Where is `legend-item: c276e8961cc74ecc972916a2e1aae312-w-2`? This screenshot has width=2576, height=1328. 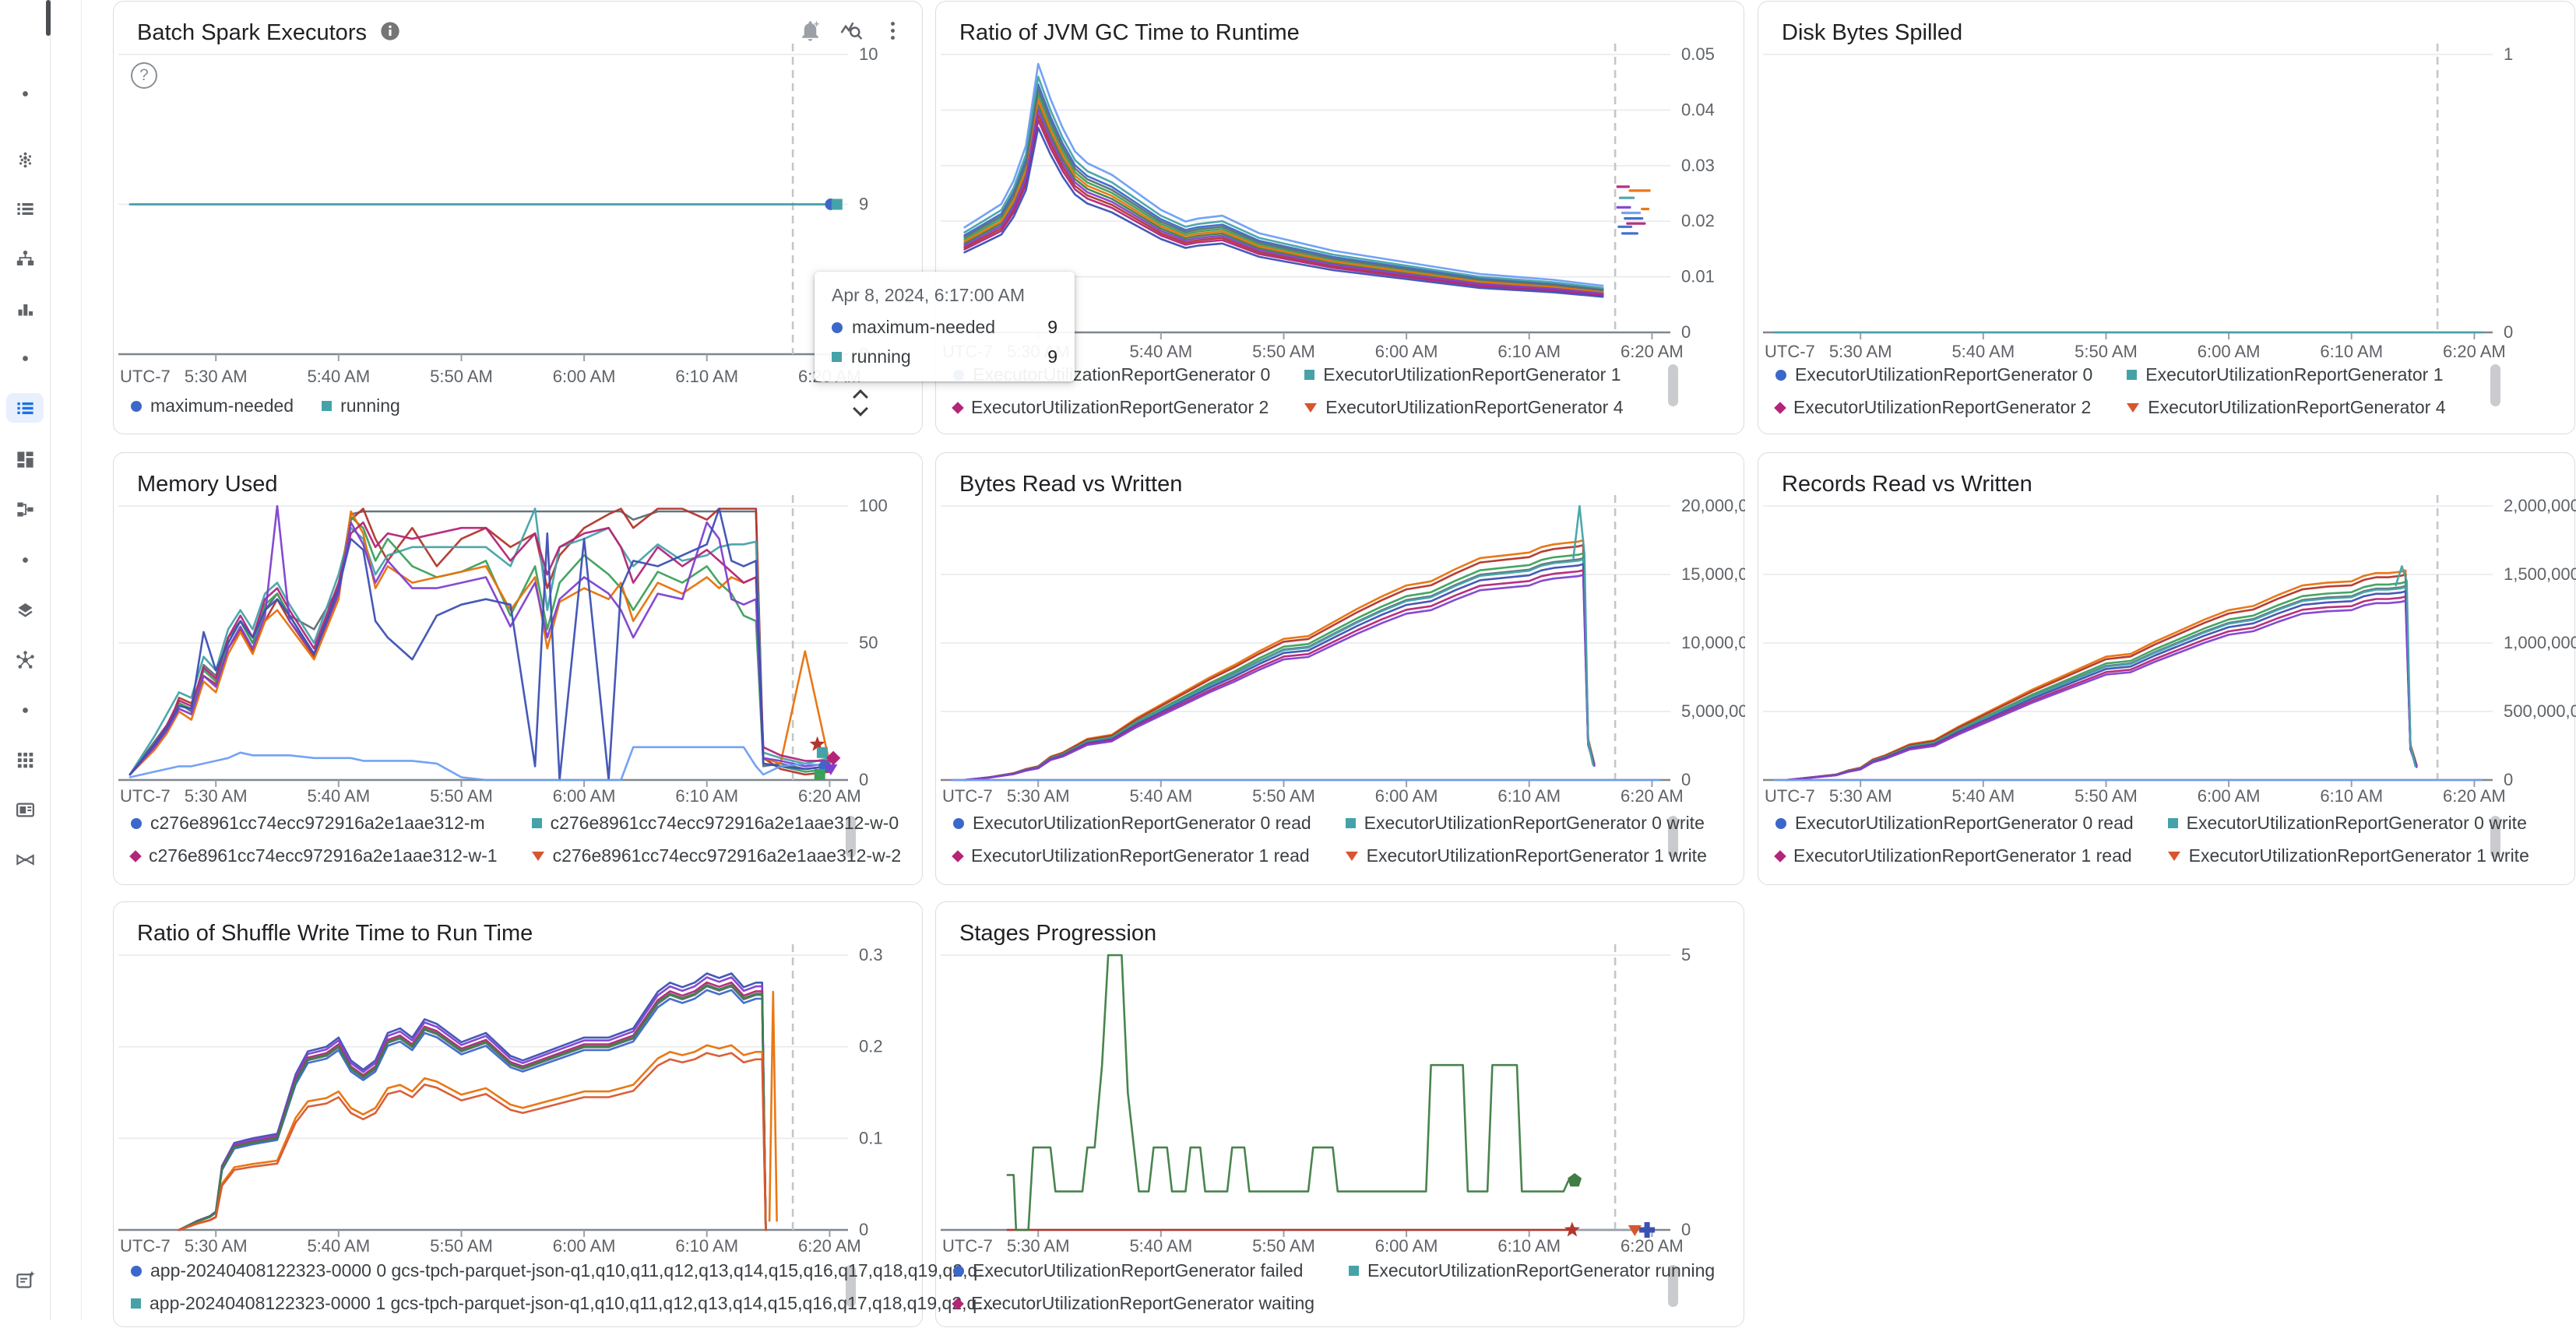 legend-item: c276e8961cc74ecc972916a2e1aae312-w-2 is located at coordinates (716, 855).